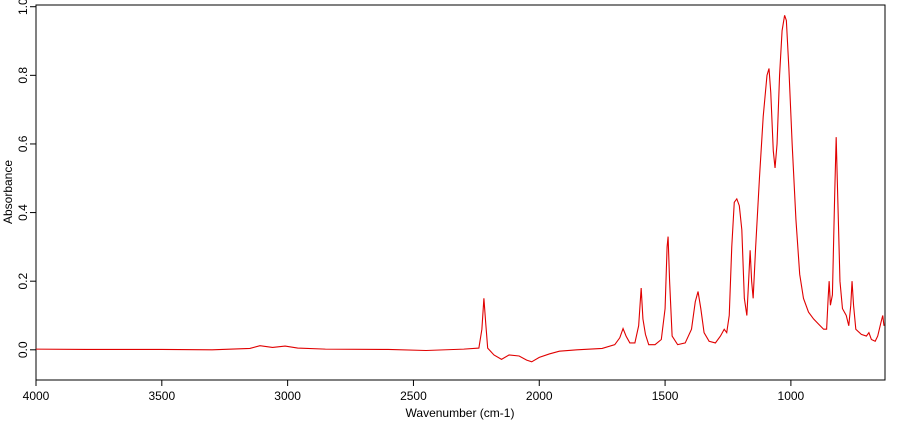 This screenshot has height=425, width=910. Describe the element at coordinates (23, 143) in the screenshot. I see `y-tick-label: 0.6` at that location.